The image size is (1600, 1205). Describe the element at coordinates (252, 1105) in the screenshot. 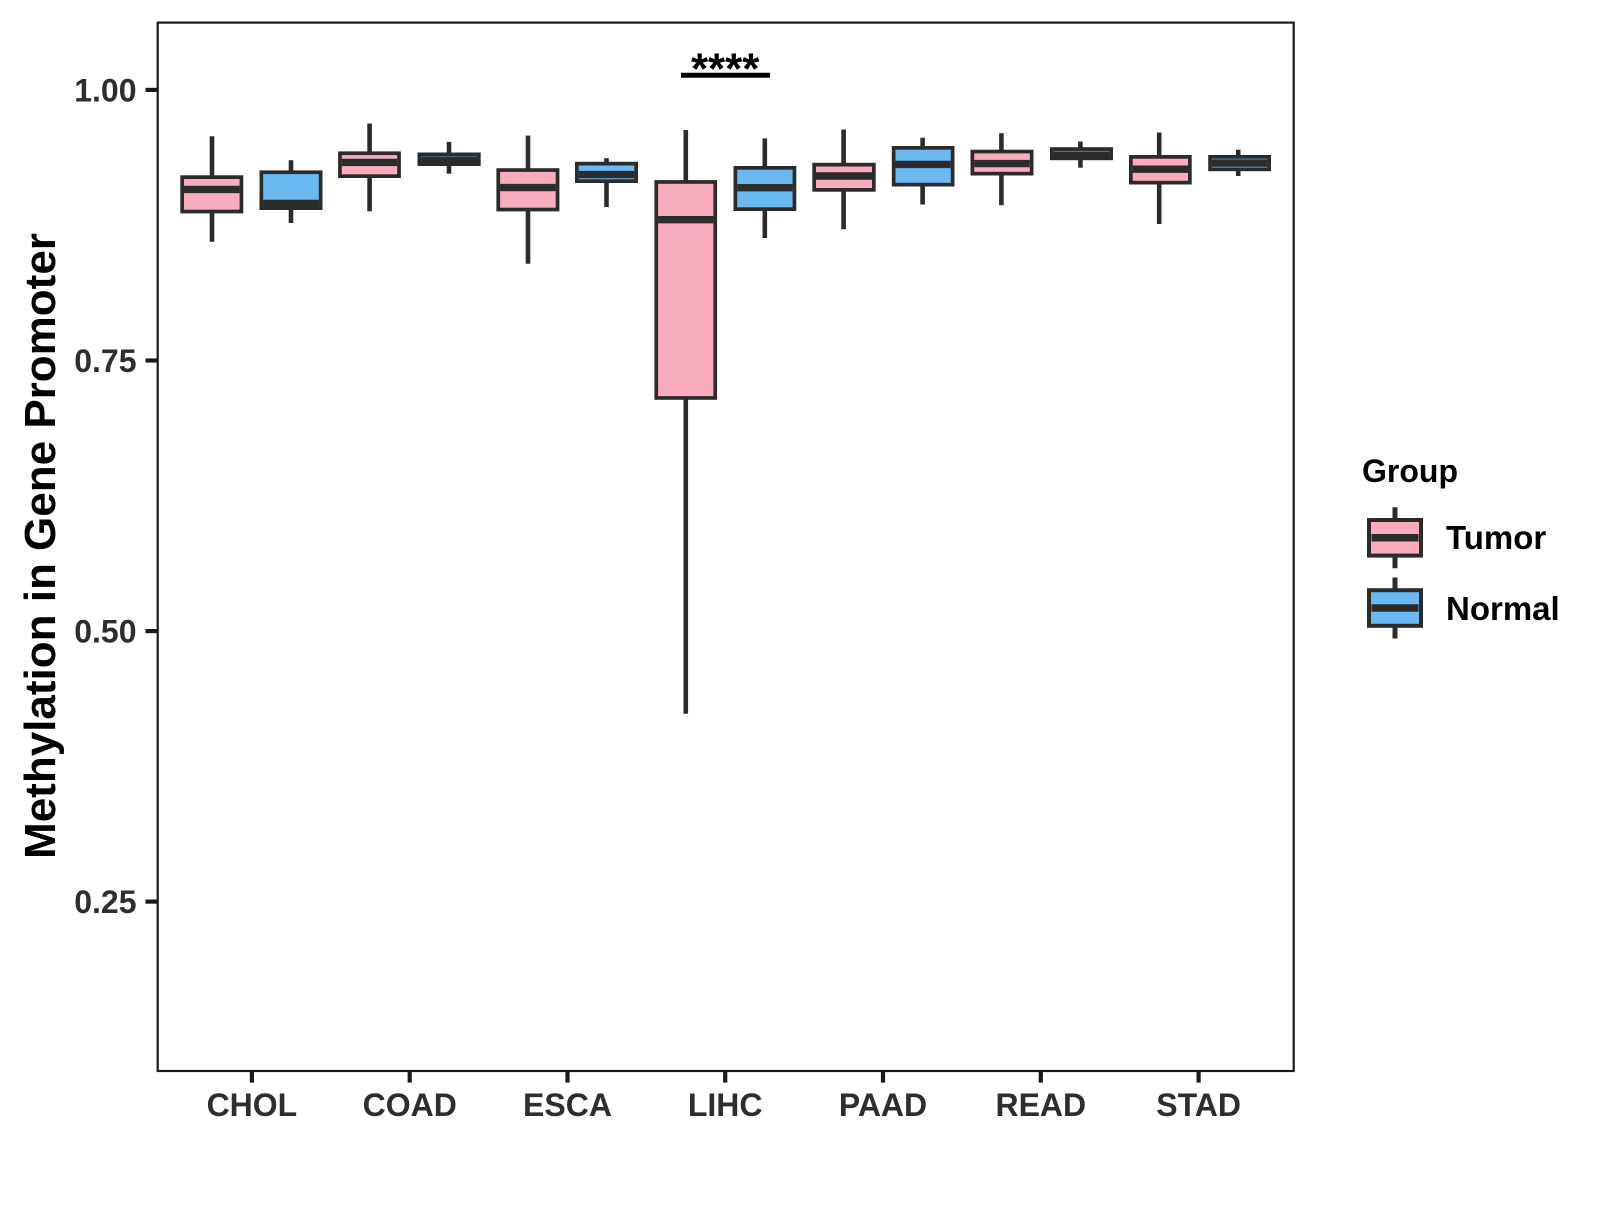

I see `svg-text: CHOL` at that location.